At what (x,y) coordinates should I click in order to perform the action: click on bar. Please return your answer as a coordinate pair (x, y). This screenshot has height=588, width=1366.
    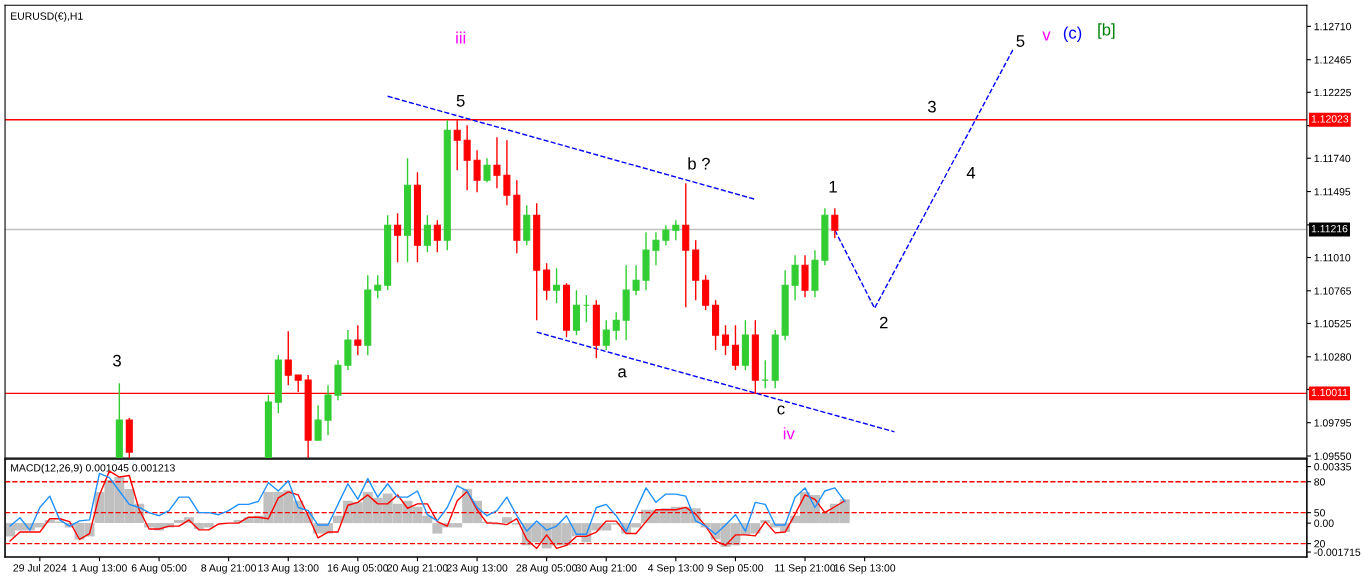
    Looking at the image, I should click on (506, 520).